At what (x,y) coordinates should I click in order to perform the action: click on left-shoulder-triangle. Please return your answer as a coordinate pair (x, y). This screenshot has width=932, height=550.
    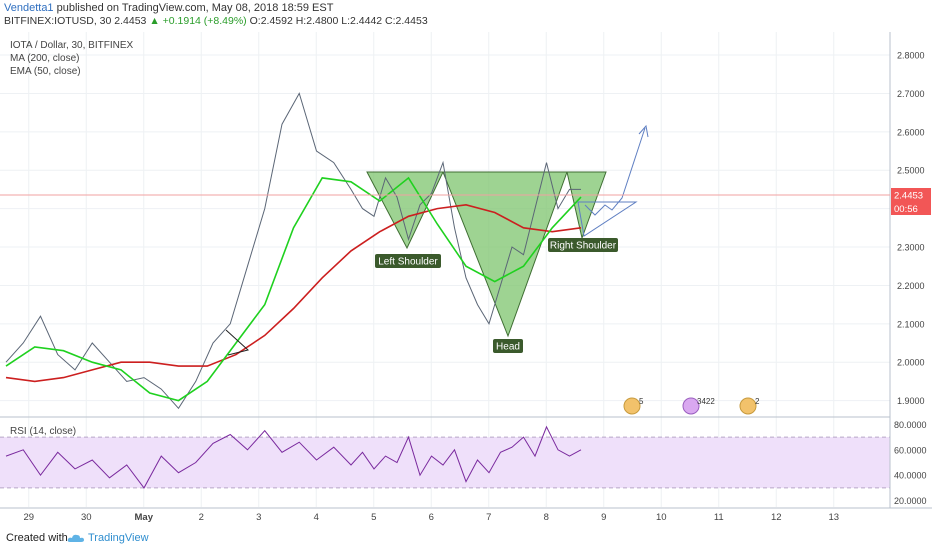
    Looking at the image, I should click on (405, 210).